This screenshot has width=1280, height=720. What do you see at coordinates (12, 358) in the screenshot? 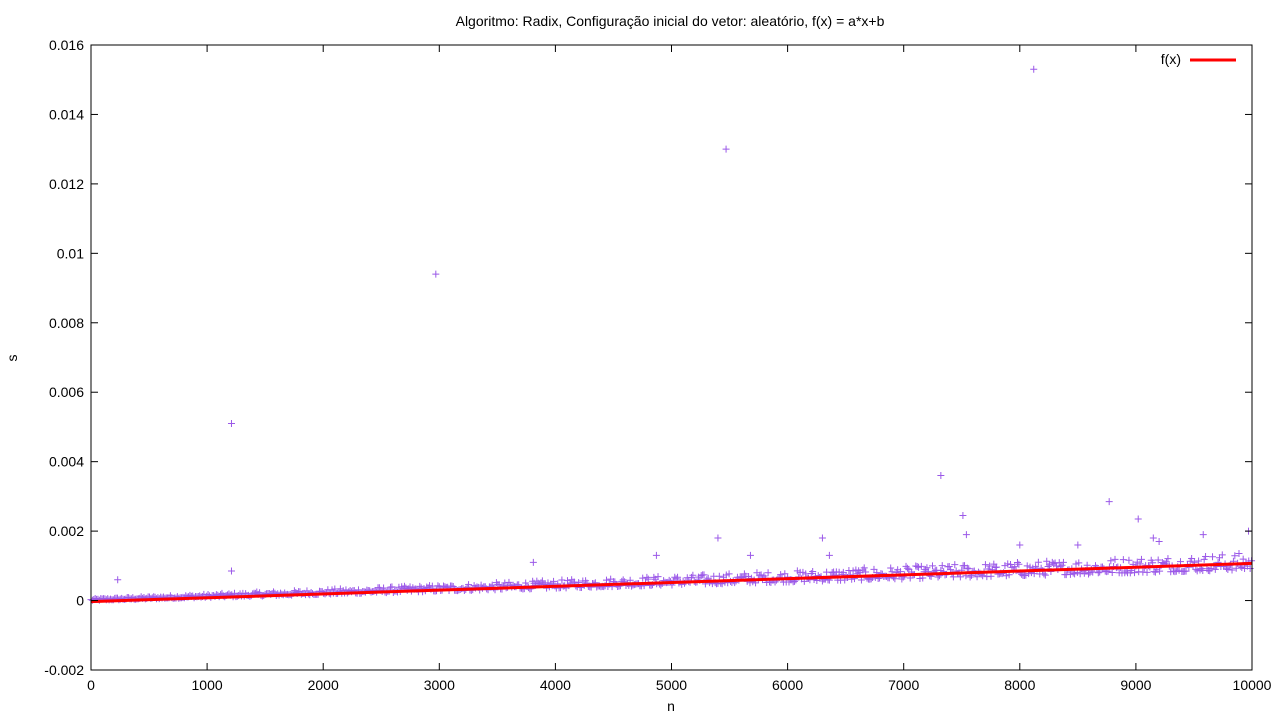
I see `y-axis-label: s` at bounding box center [12, 358].